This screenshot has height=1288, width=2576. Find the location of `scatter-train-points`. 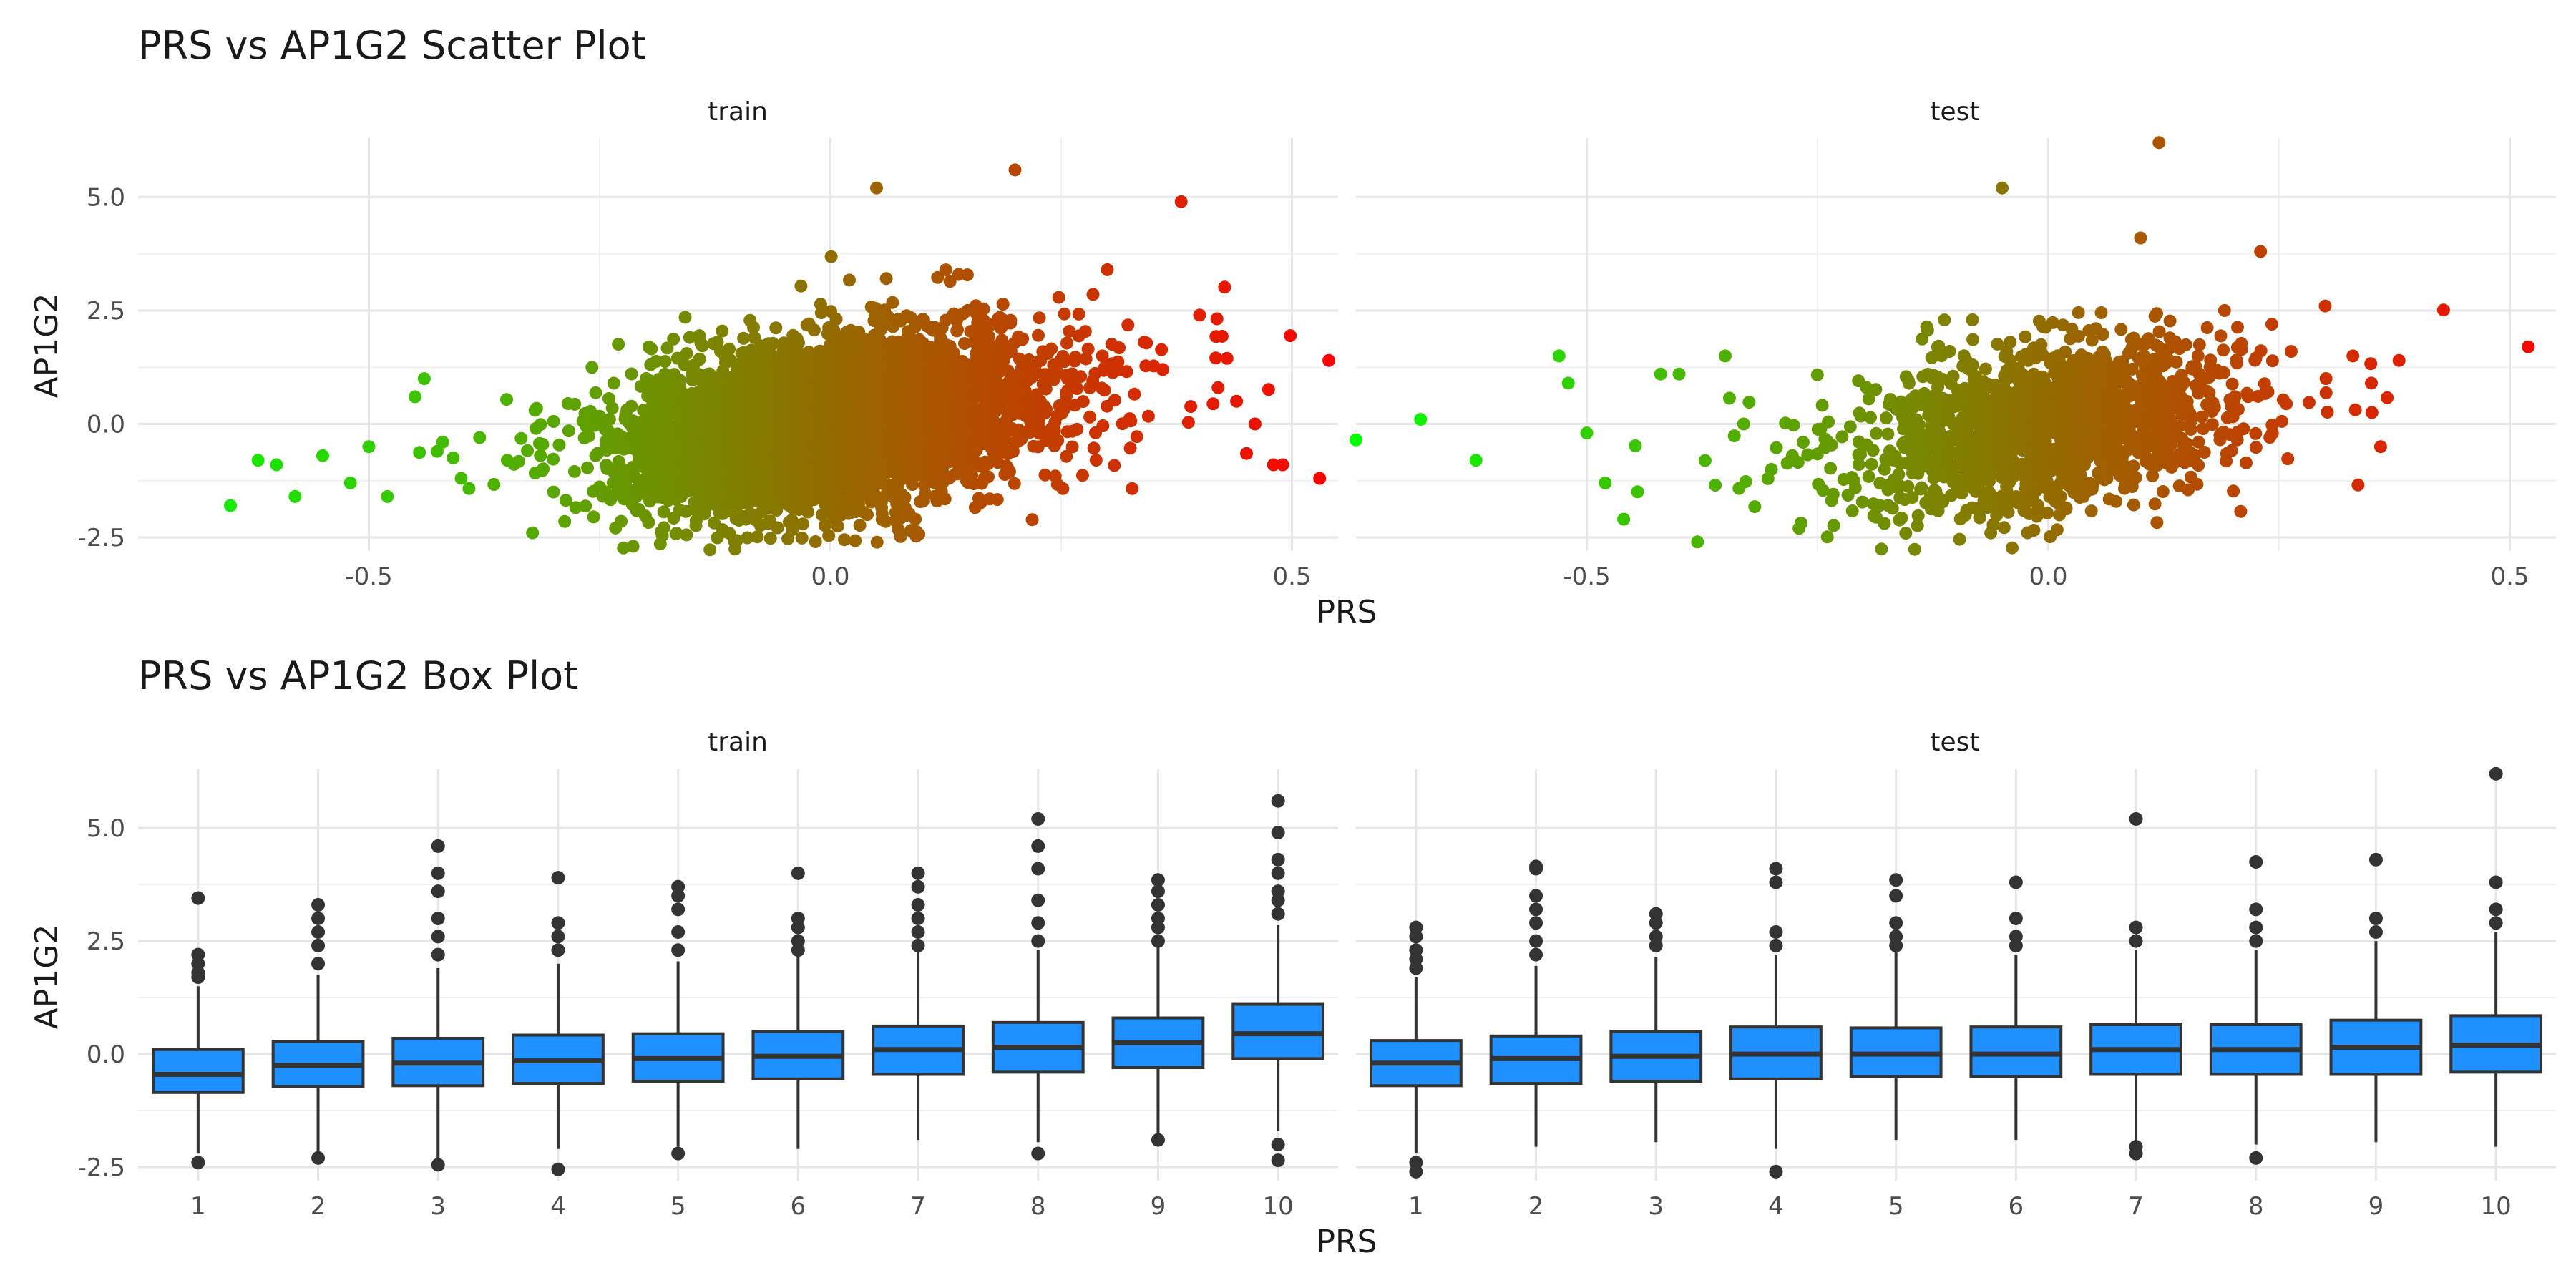

scatter-train-points is located at coordinates (780, 360).